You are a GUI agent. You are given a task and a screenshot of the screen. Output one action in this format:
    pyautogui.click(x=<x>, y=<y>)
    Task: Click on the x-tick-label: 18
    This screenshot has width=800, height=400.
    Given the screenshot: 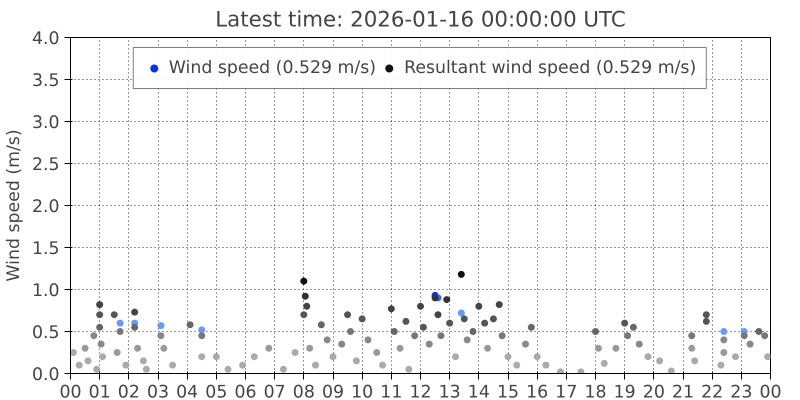 What is the action you would take?
    pyautogui.click(x=595, y=391)
    